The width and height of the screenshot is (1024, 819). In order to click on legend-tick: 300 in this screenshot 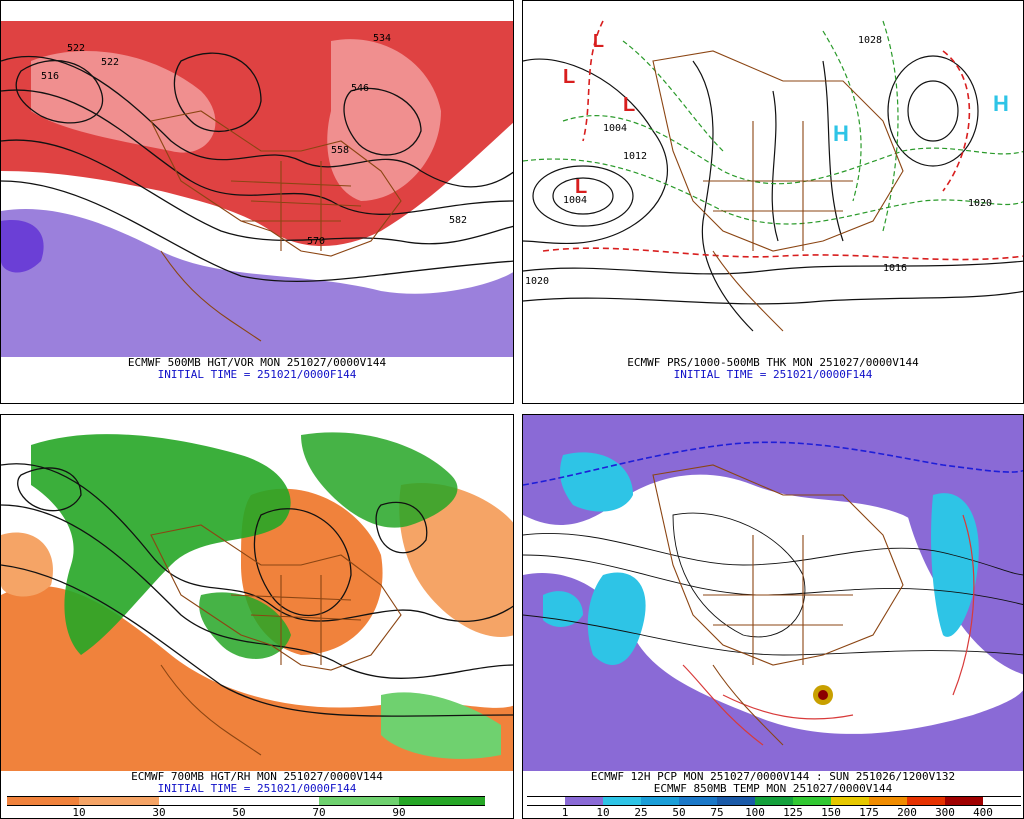, I will do `click(945, 812)`.